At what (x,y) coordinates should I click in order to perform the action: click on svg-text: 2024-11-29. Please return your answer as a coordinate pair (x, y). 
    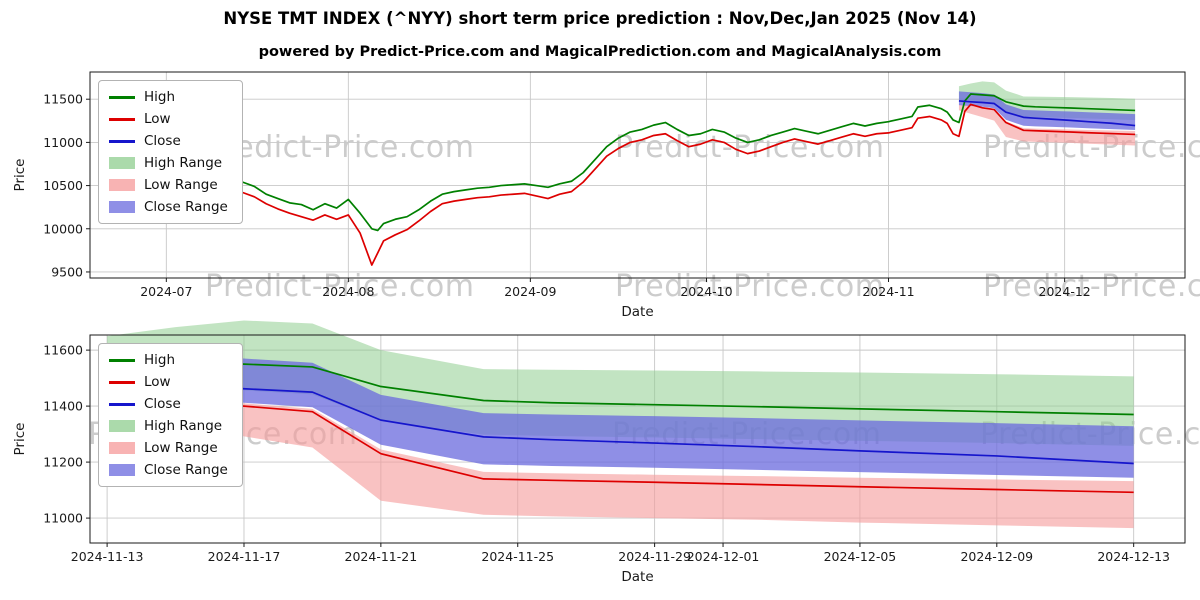
    Looking at the image, I should click on (654, 556).